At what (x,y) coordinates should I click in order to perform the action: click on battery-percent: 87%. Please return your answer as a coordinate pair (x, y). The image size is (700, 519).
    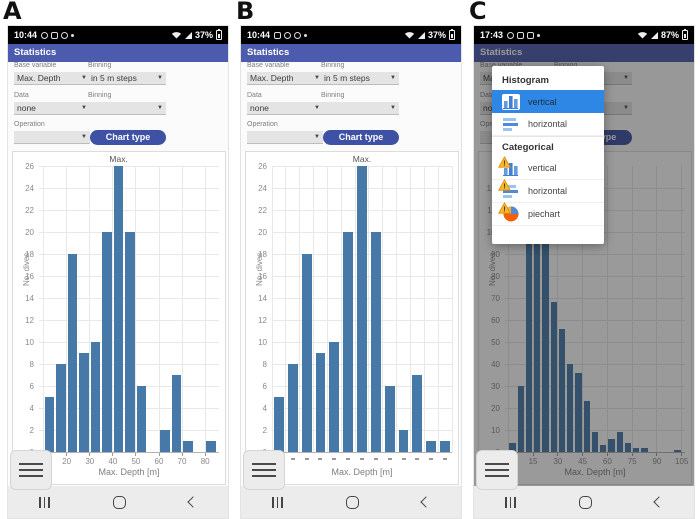
    Looking at the image, I should click on (669, 35).